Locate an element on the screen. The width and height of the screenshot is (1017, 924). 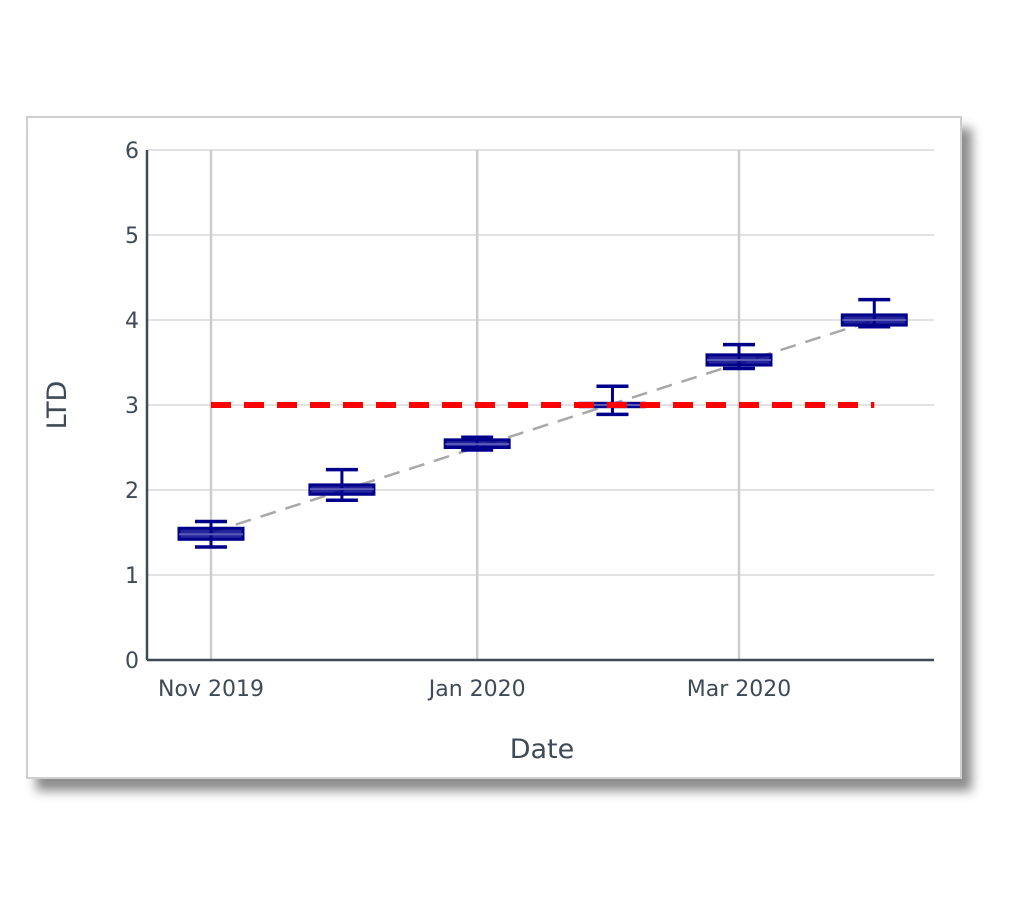
y-tick-label: 2 is located at coordinates (132, 491).